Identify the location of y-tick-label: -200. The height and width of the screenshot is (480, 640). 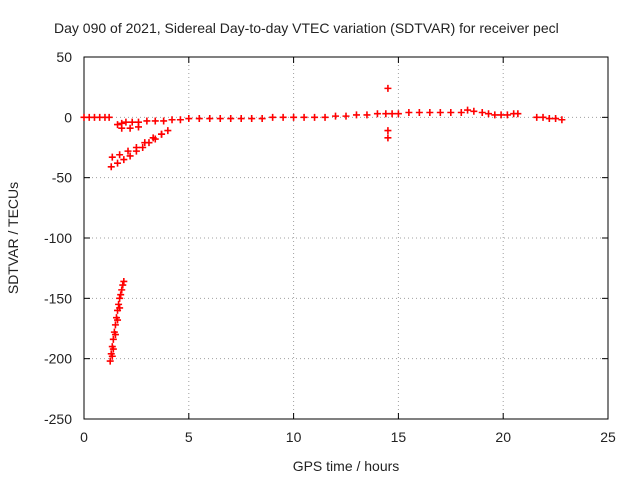
(58, 359).